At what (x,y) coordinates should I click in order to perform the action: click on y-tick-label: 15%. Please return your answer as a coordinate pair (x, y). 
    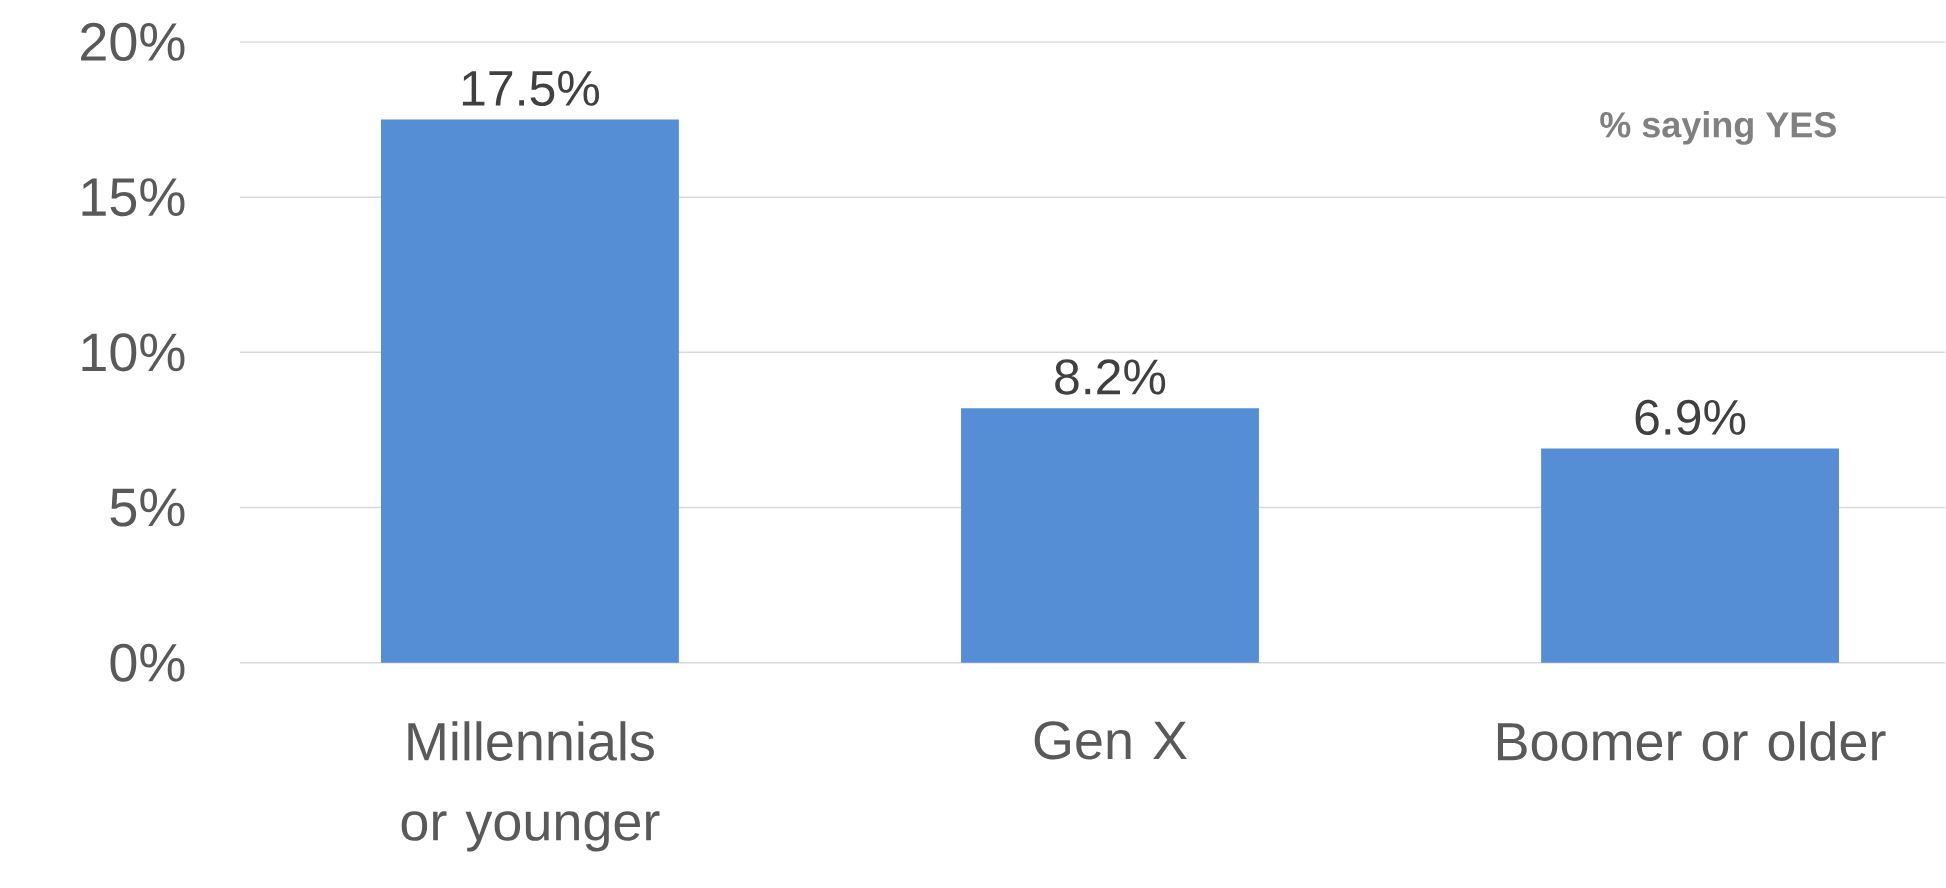
    Looking at the image, I should click on (133, 197).